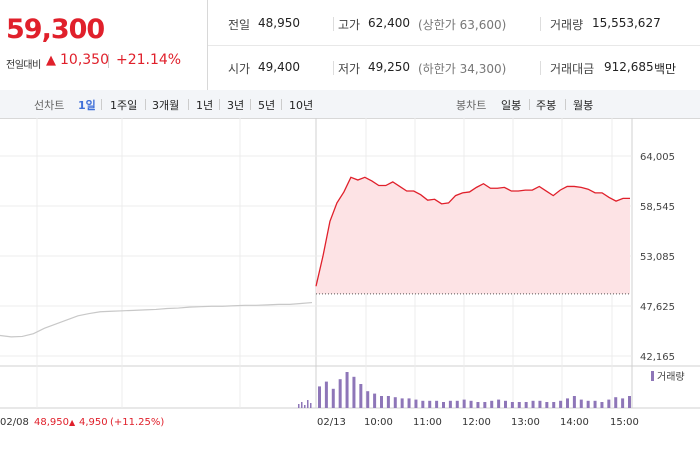 The width and height of the screenshot is (700, 450). What do you see at coordinates (462, 25) in the screenshot?
I see `upper-limit: (상한가 63,600)` at bounding box center [462, 25].